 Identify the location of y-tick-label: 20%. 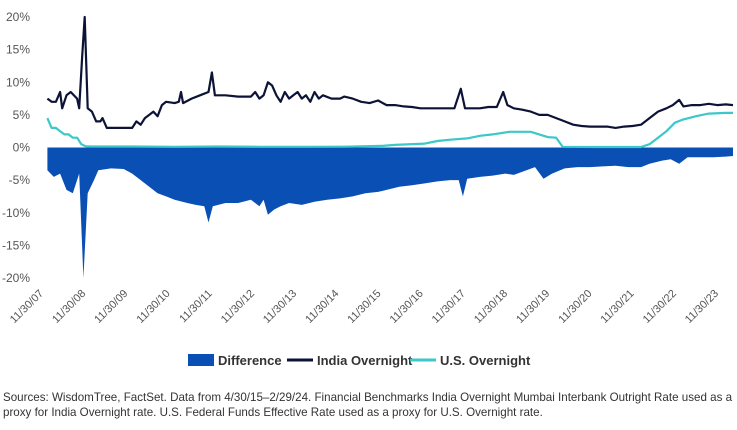
(18, 17).